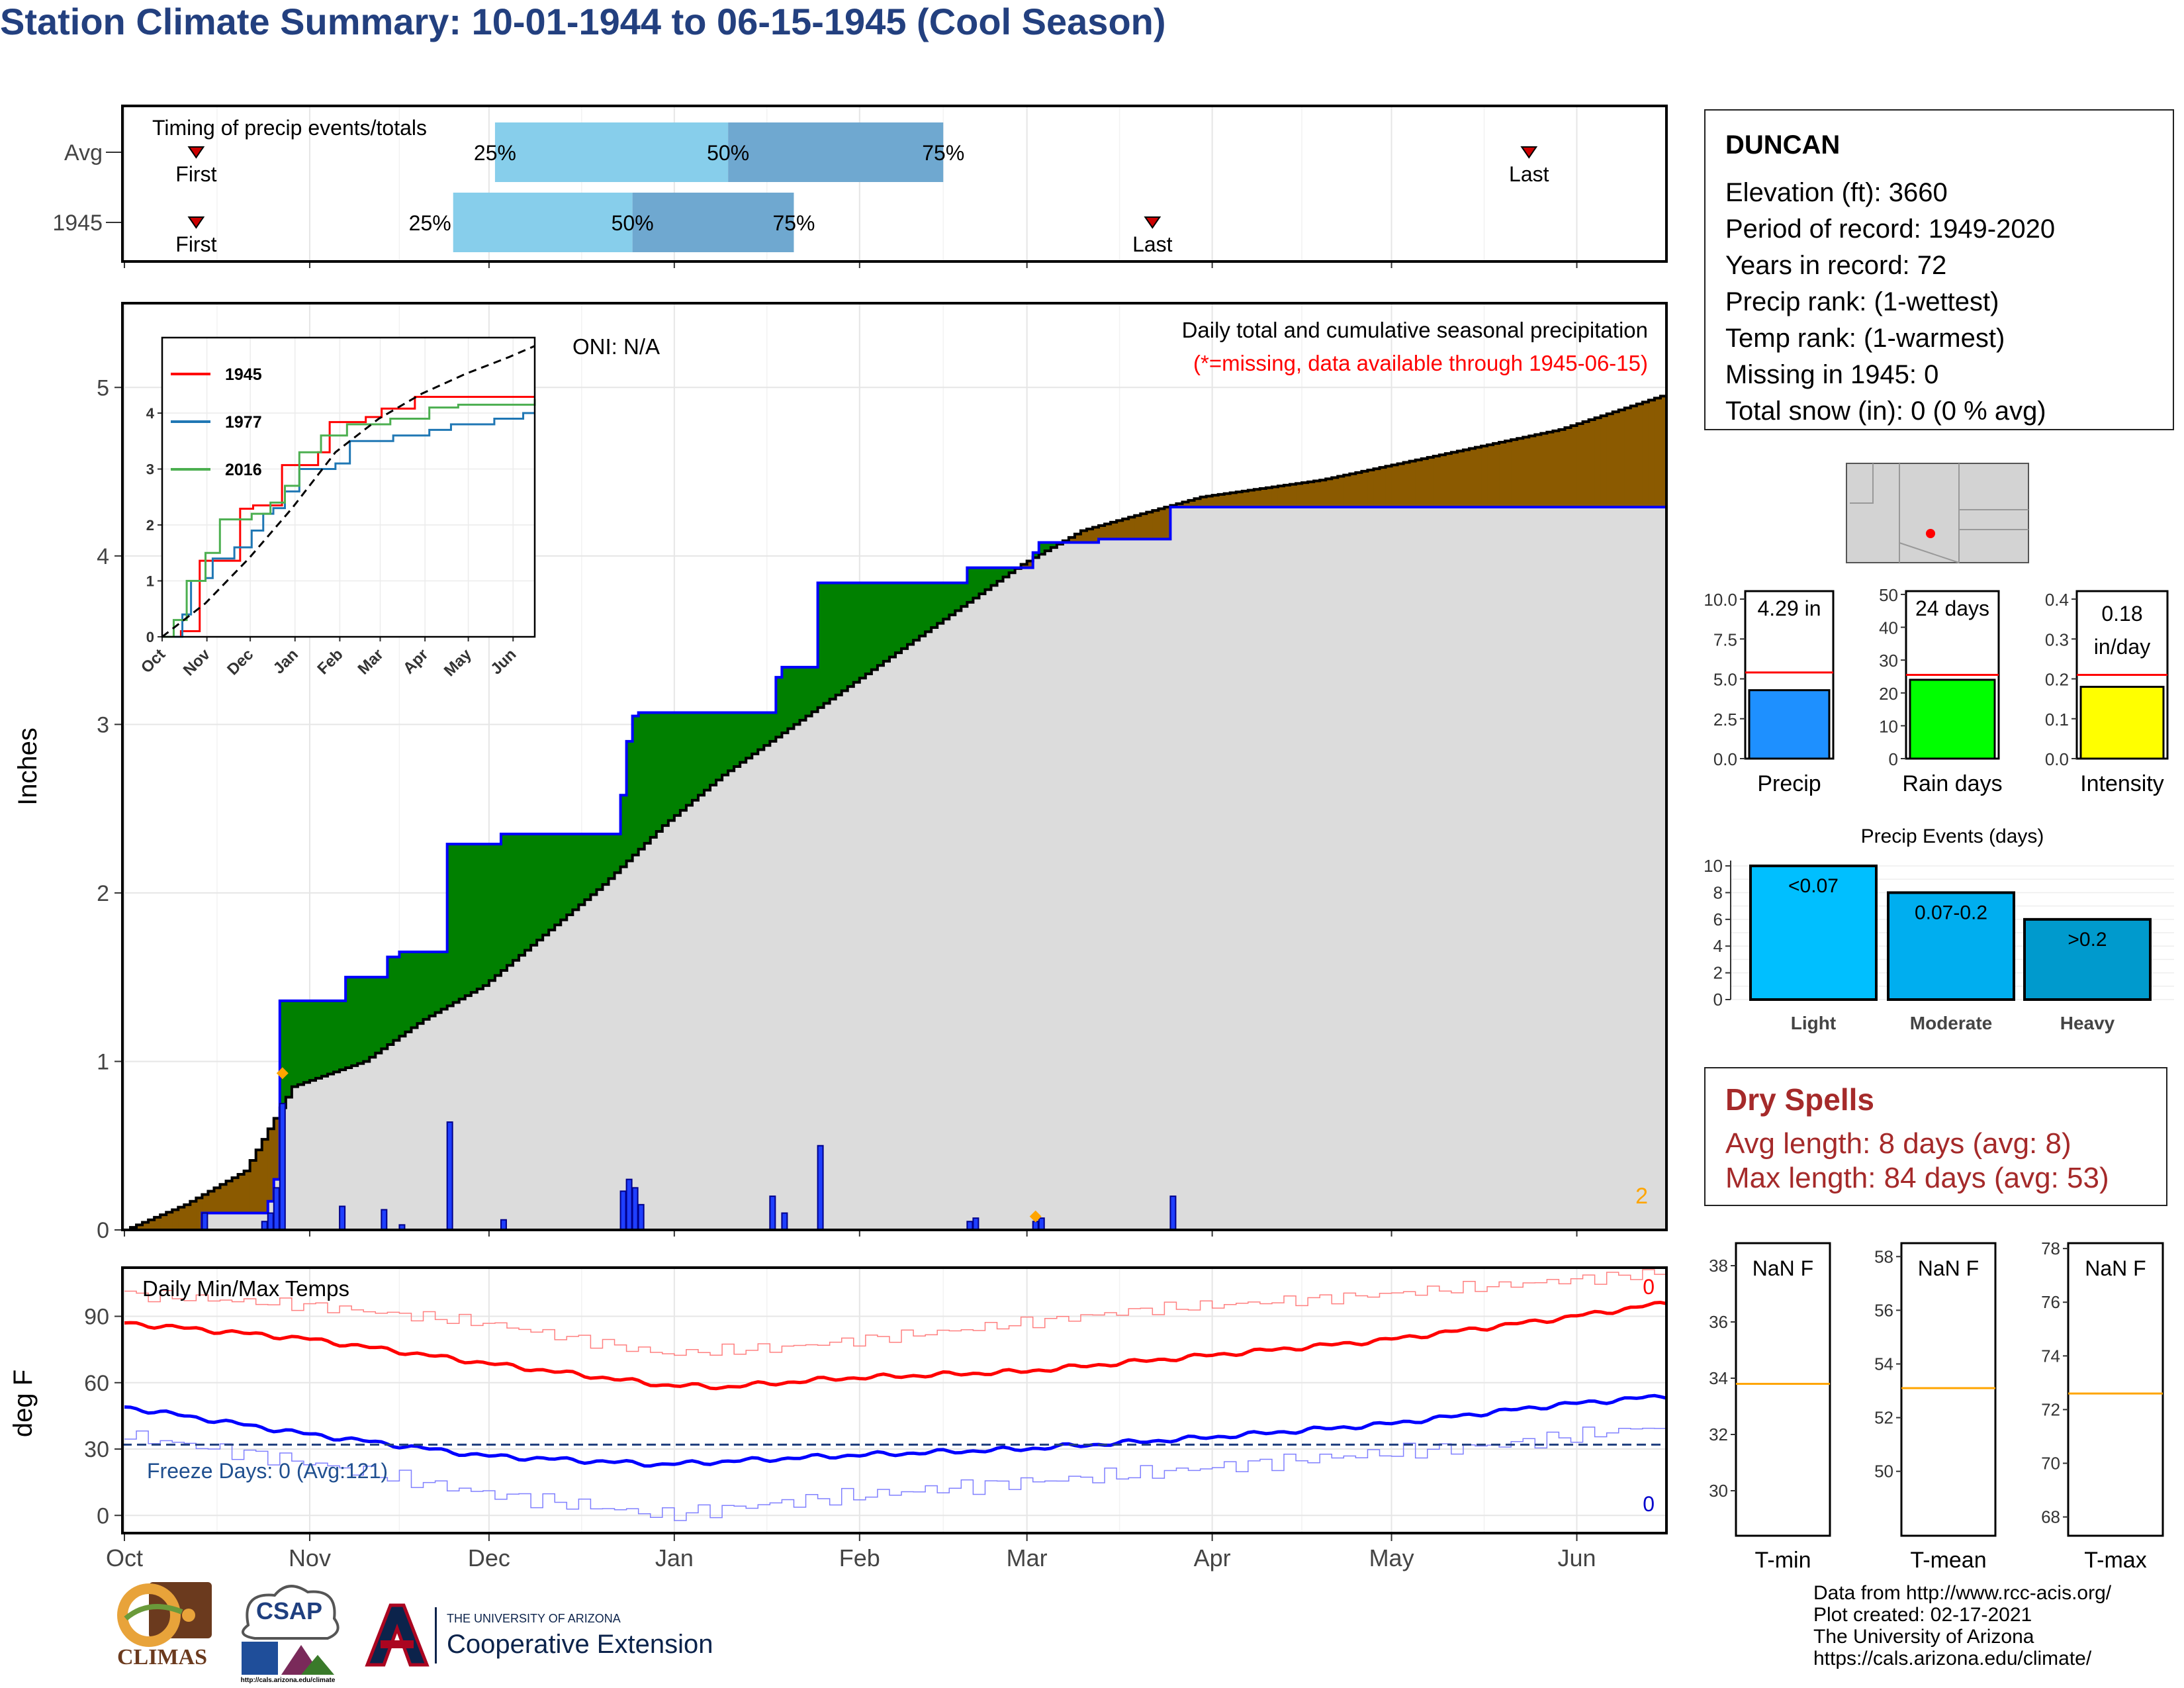 This screenshot has height=1688, width=2184. What do you see at coordinates (495, 153) in the screenshot?
I see `timing-quartile-label: 25%` at bounding box center [495, 153].